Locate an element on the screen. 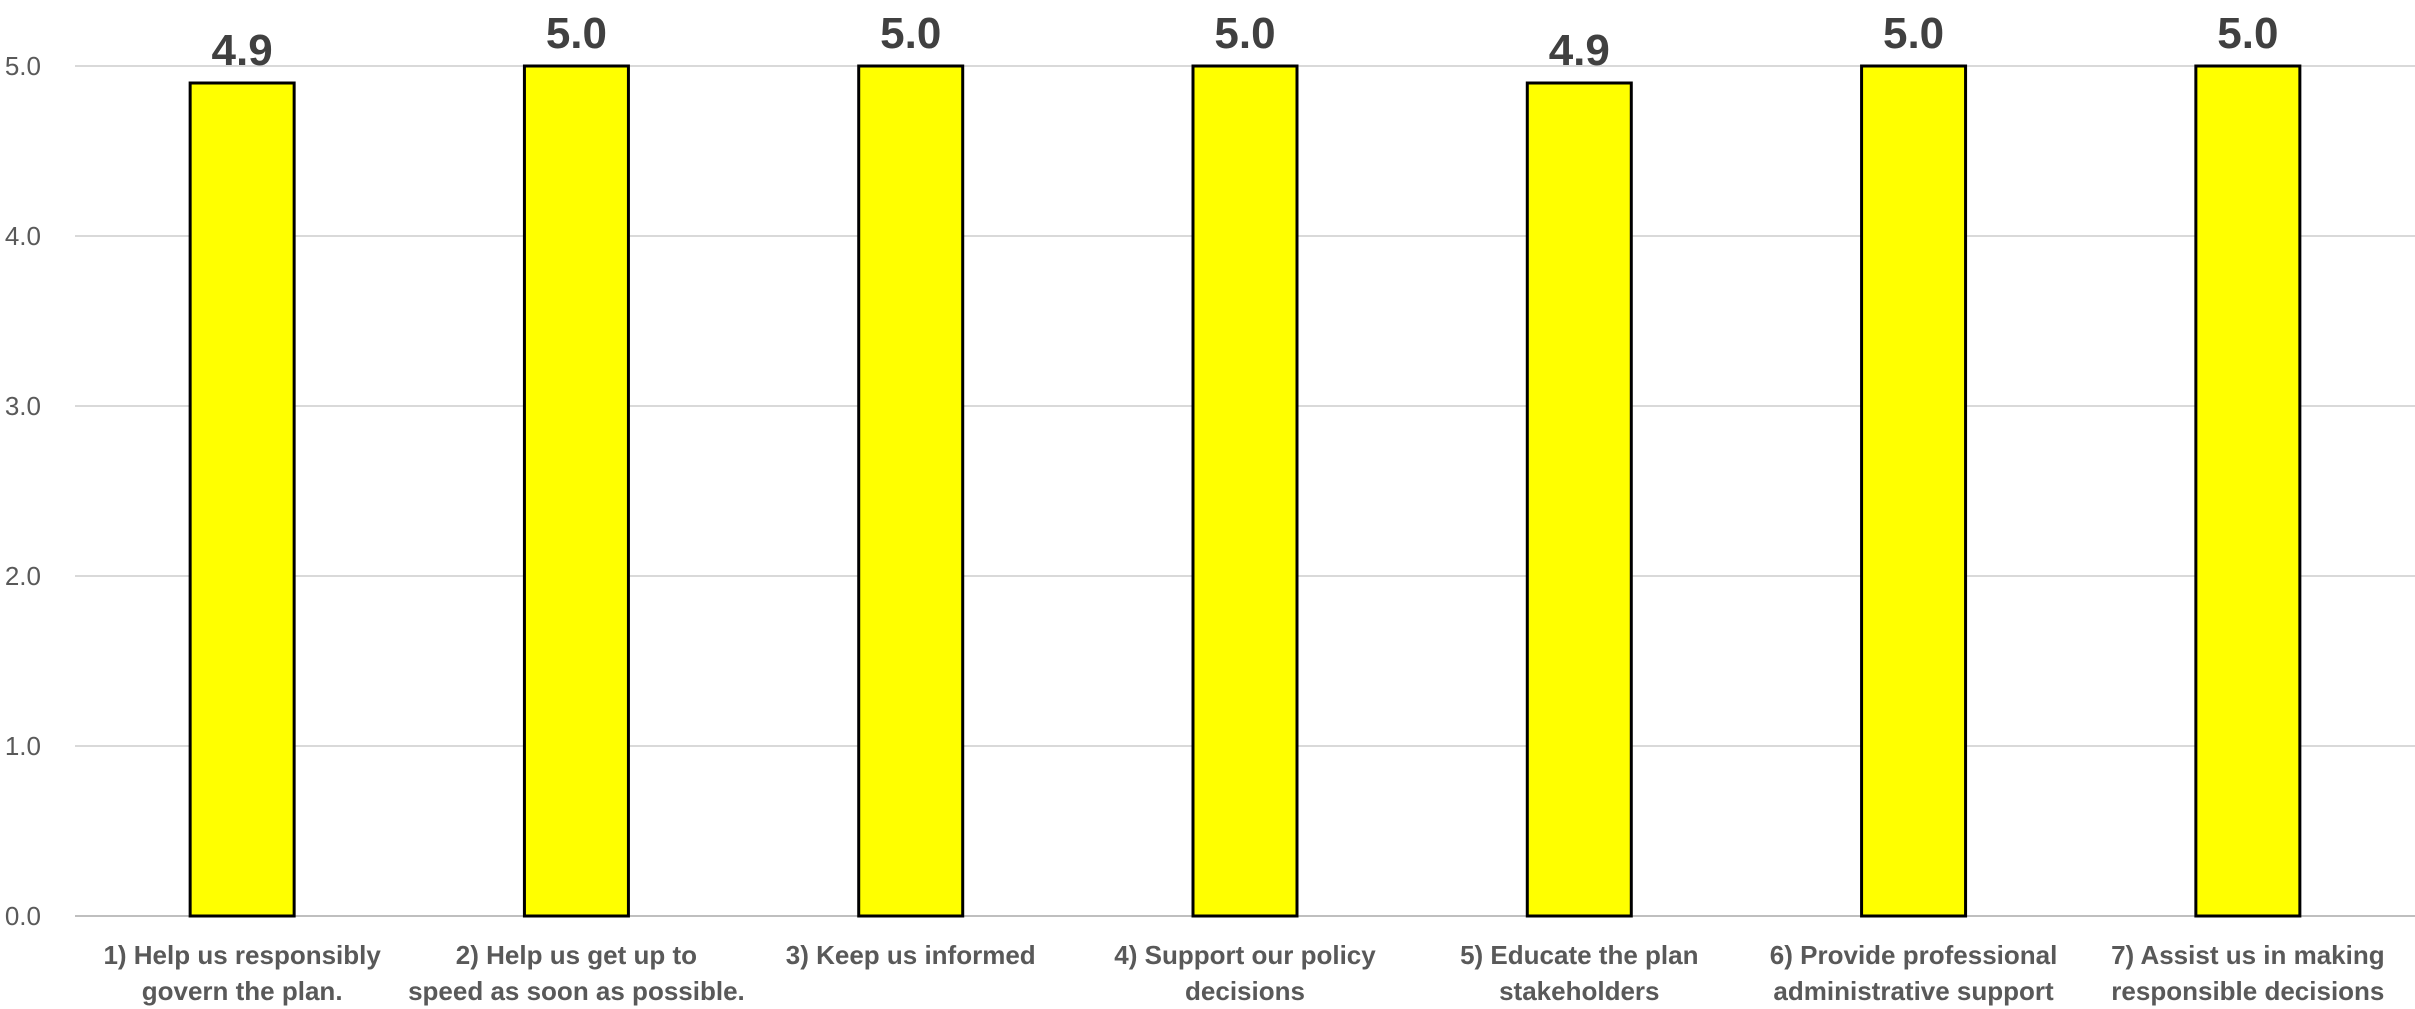 Image resolution: width=2415 pixels, height=1009 pixels. category-label-line: 7) Assist us in making is located at coordinates (2248, 955).